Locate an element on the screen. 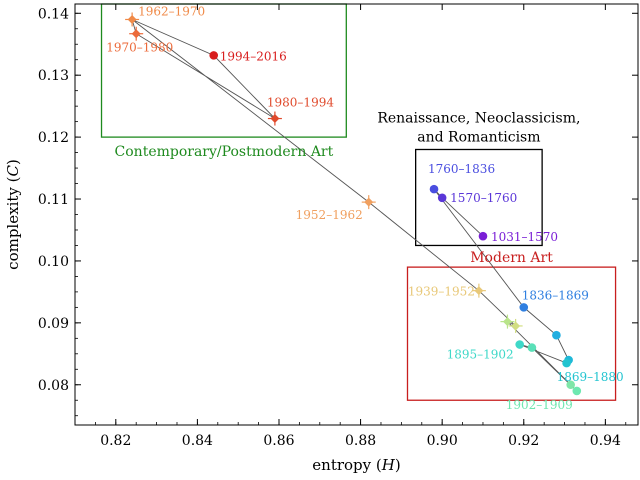  data-point-1939-1952 is located at coordinates (478, 290).